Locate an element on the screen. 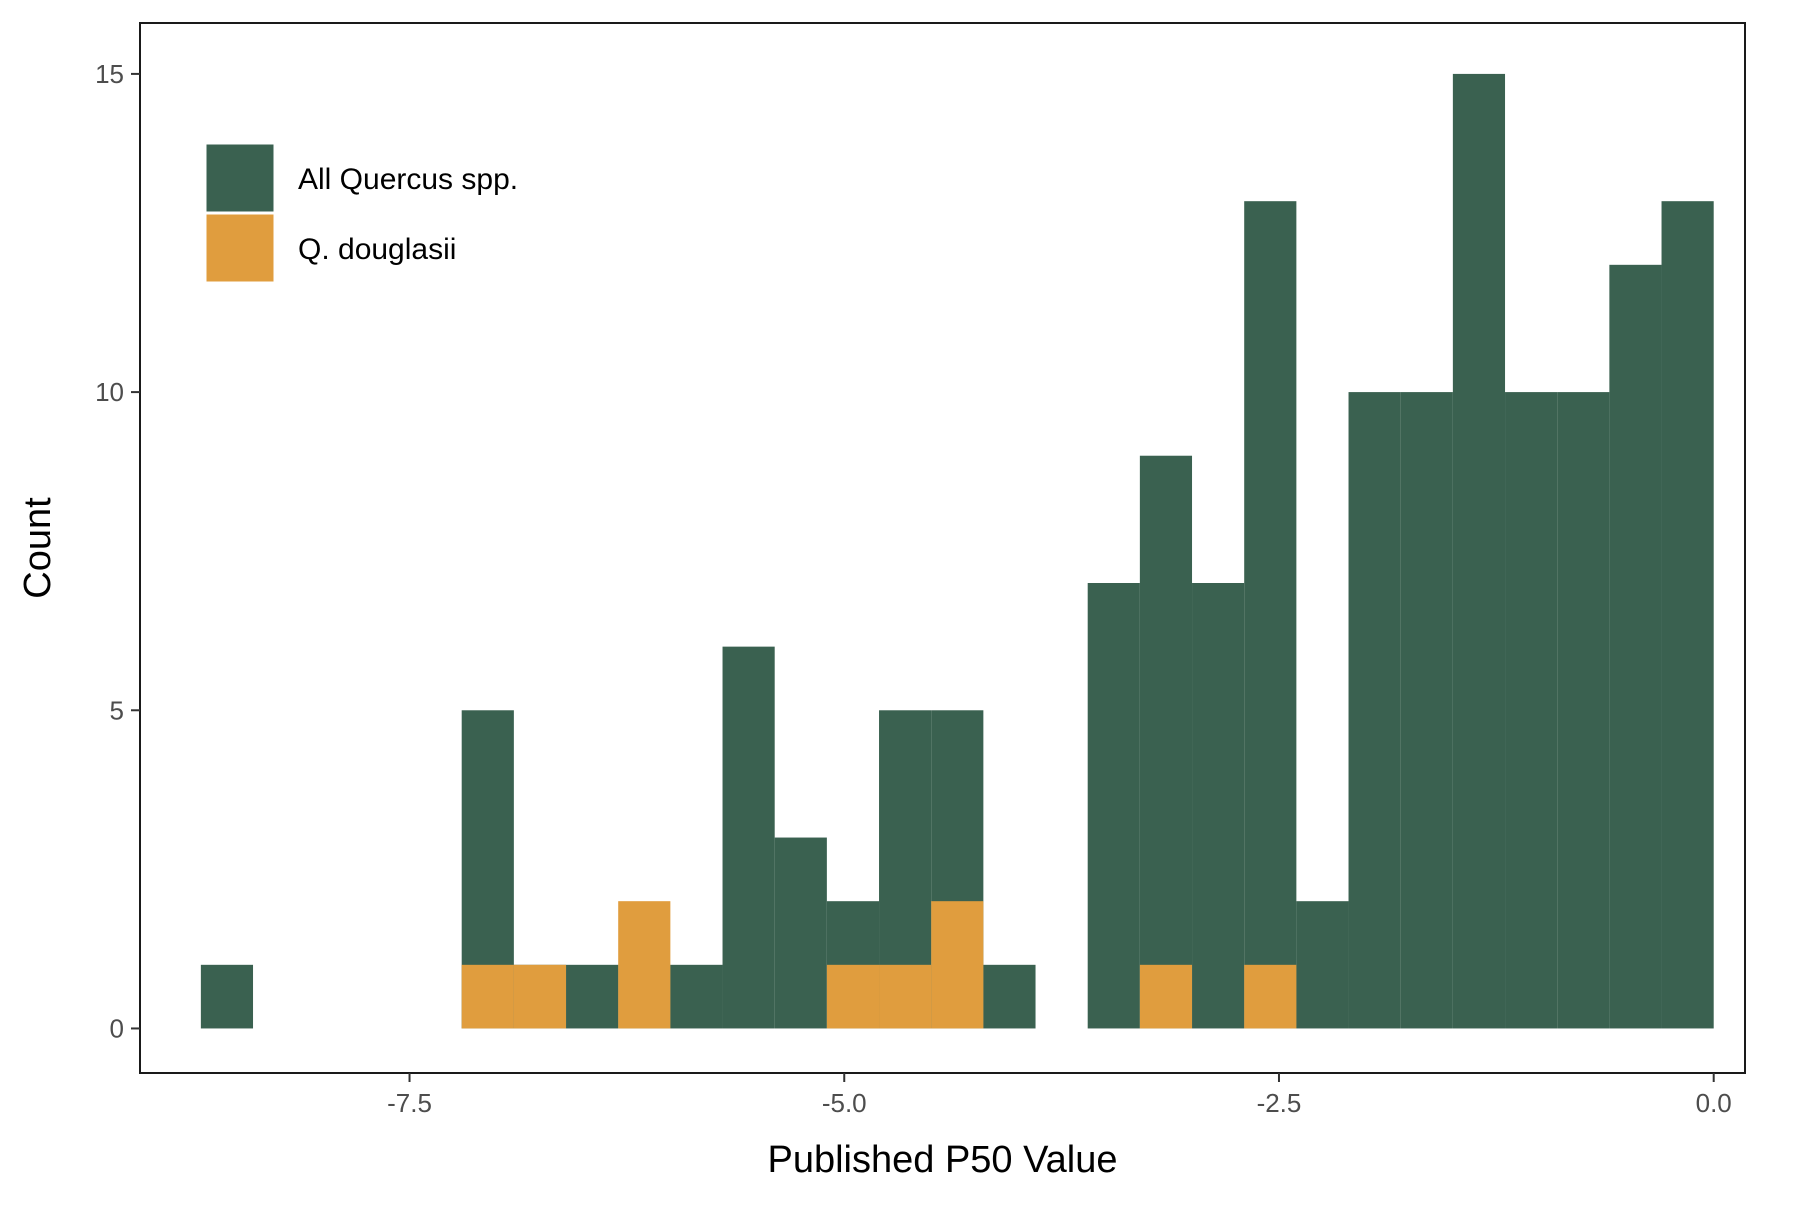 This screenshot has height=1205, width=1800. y-axis-title: Count is located at coordinates (38, 548).